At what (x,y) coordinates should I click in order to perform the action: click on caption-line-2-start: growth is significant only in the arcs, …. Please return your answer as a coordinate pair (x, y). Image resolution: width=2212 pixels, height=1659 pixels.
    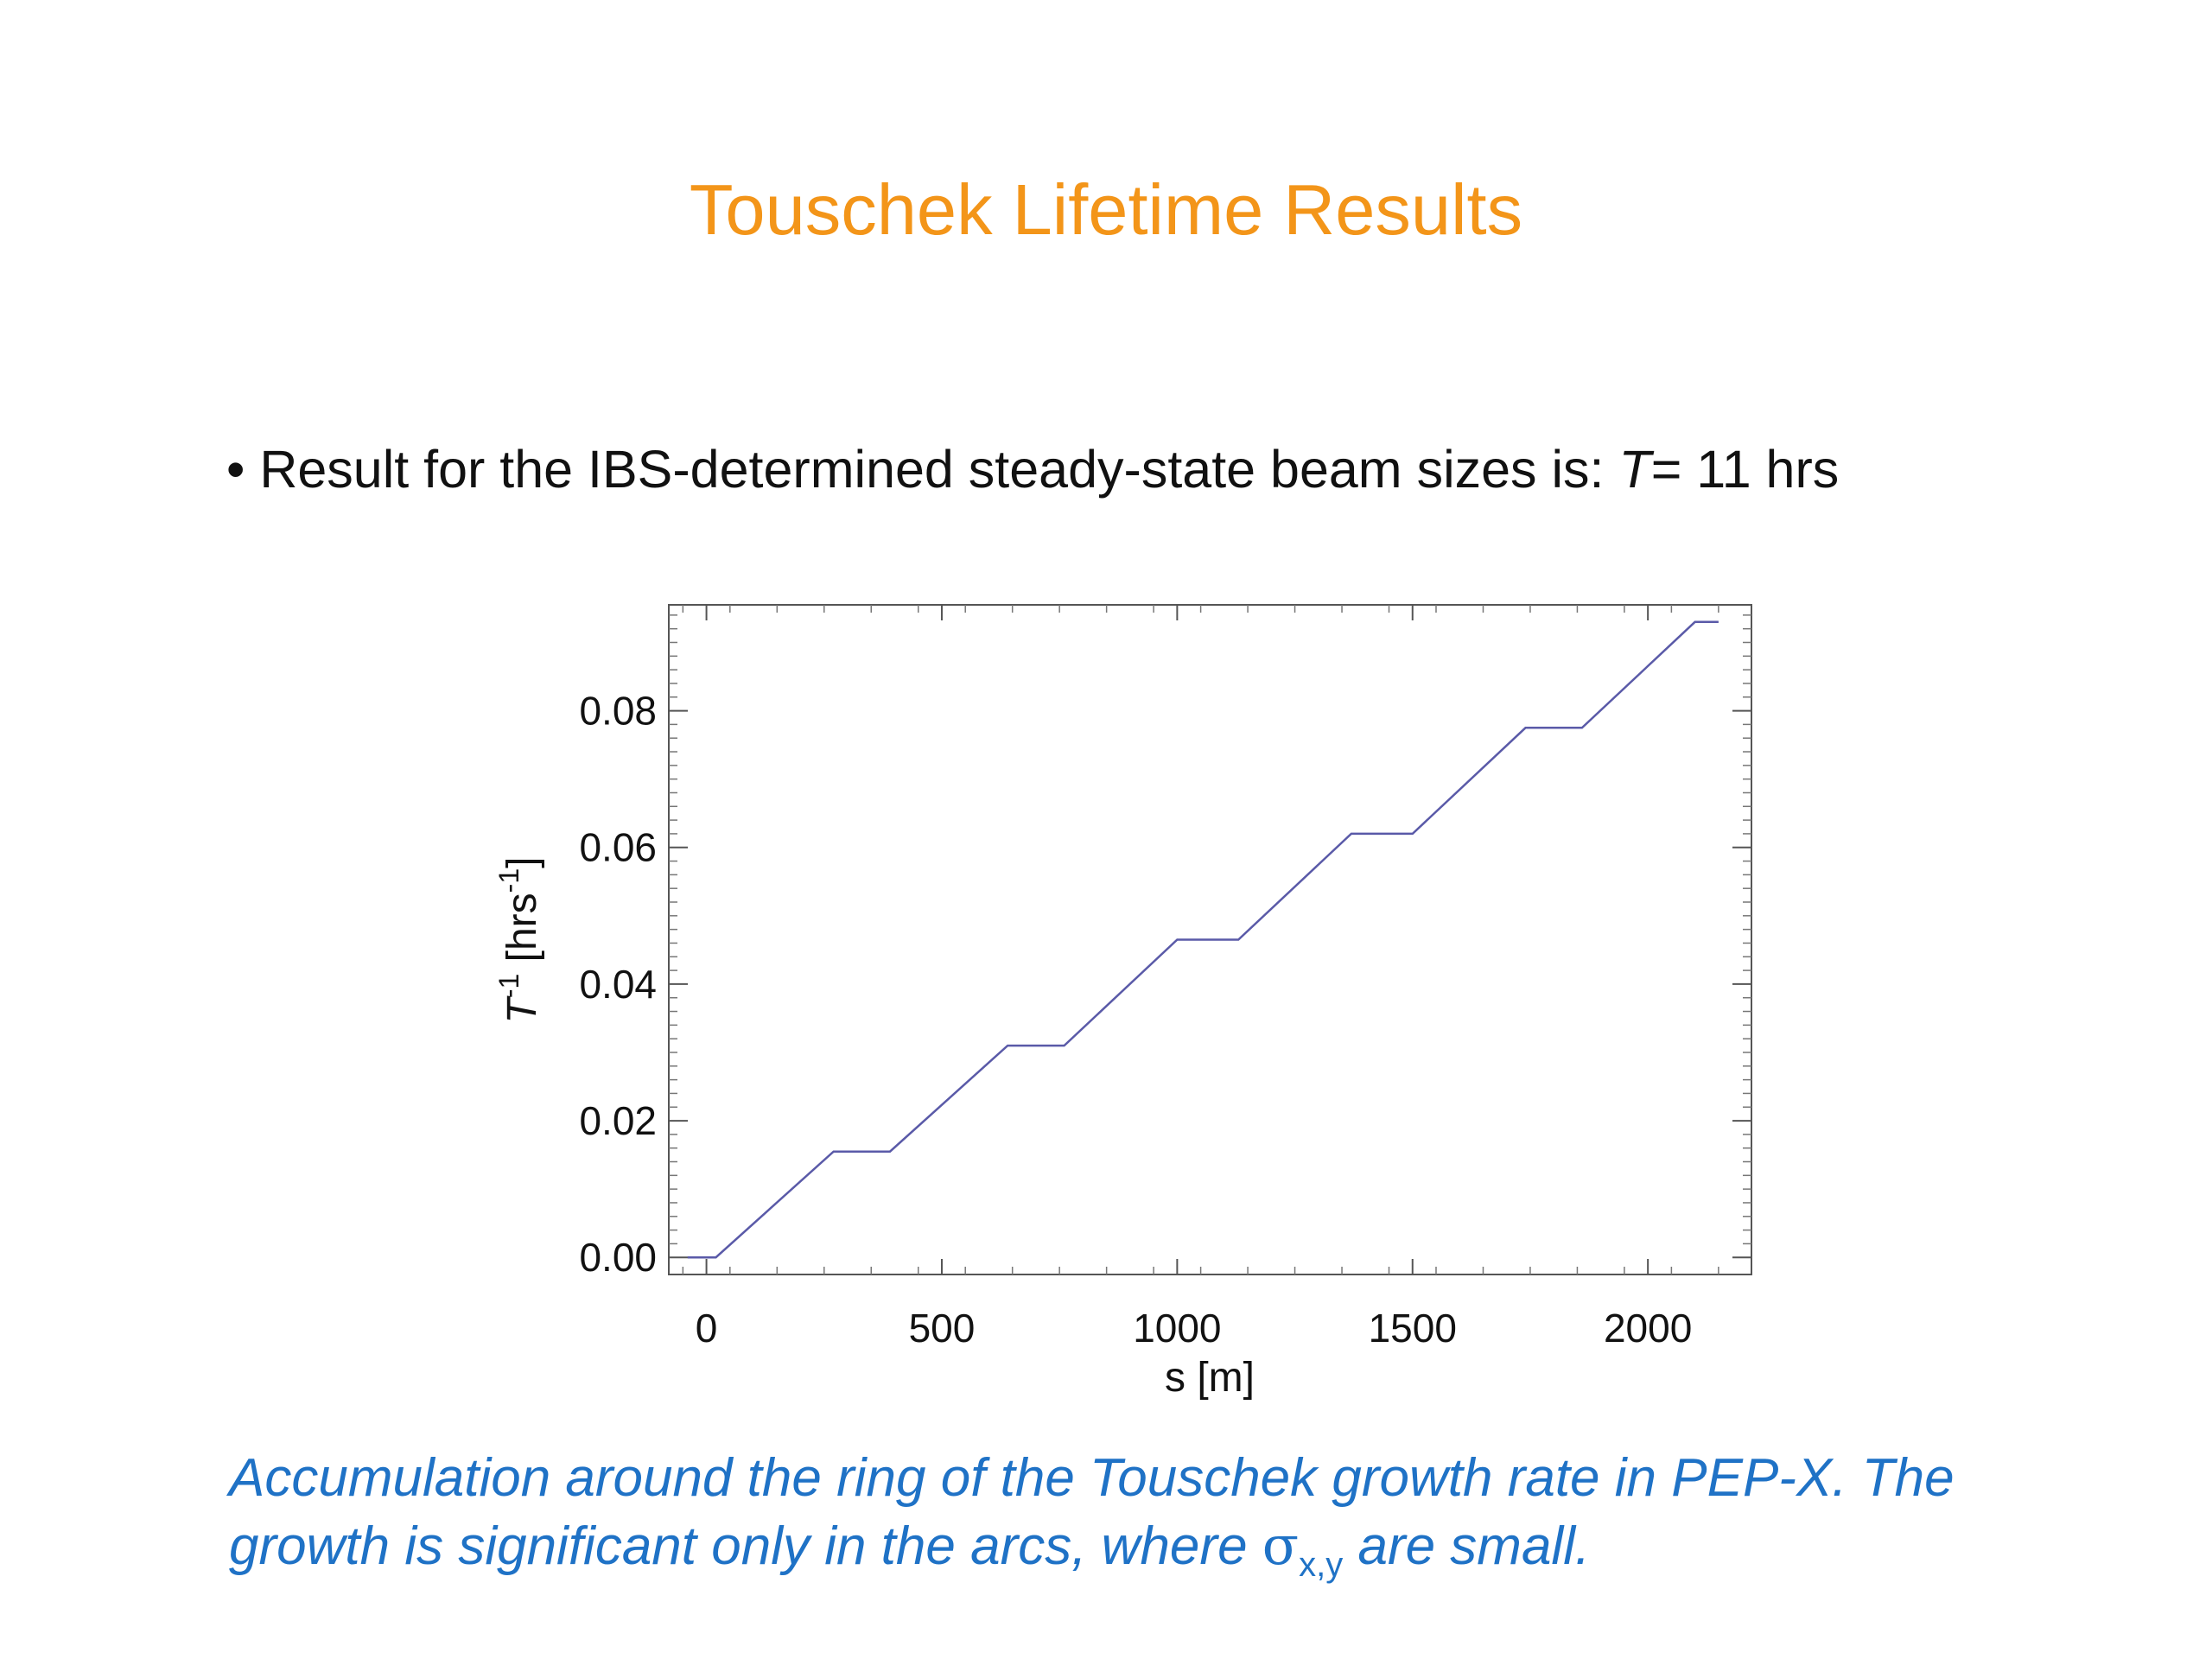
    Looking at the image, I should click on (738, 1546).